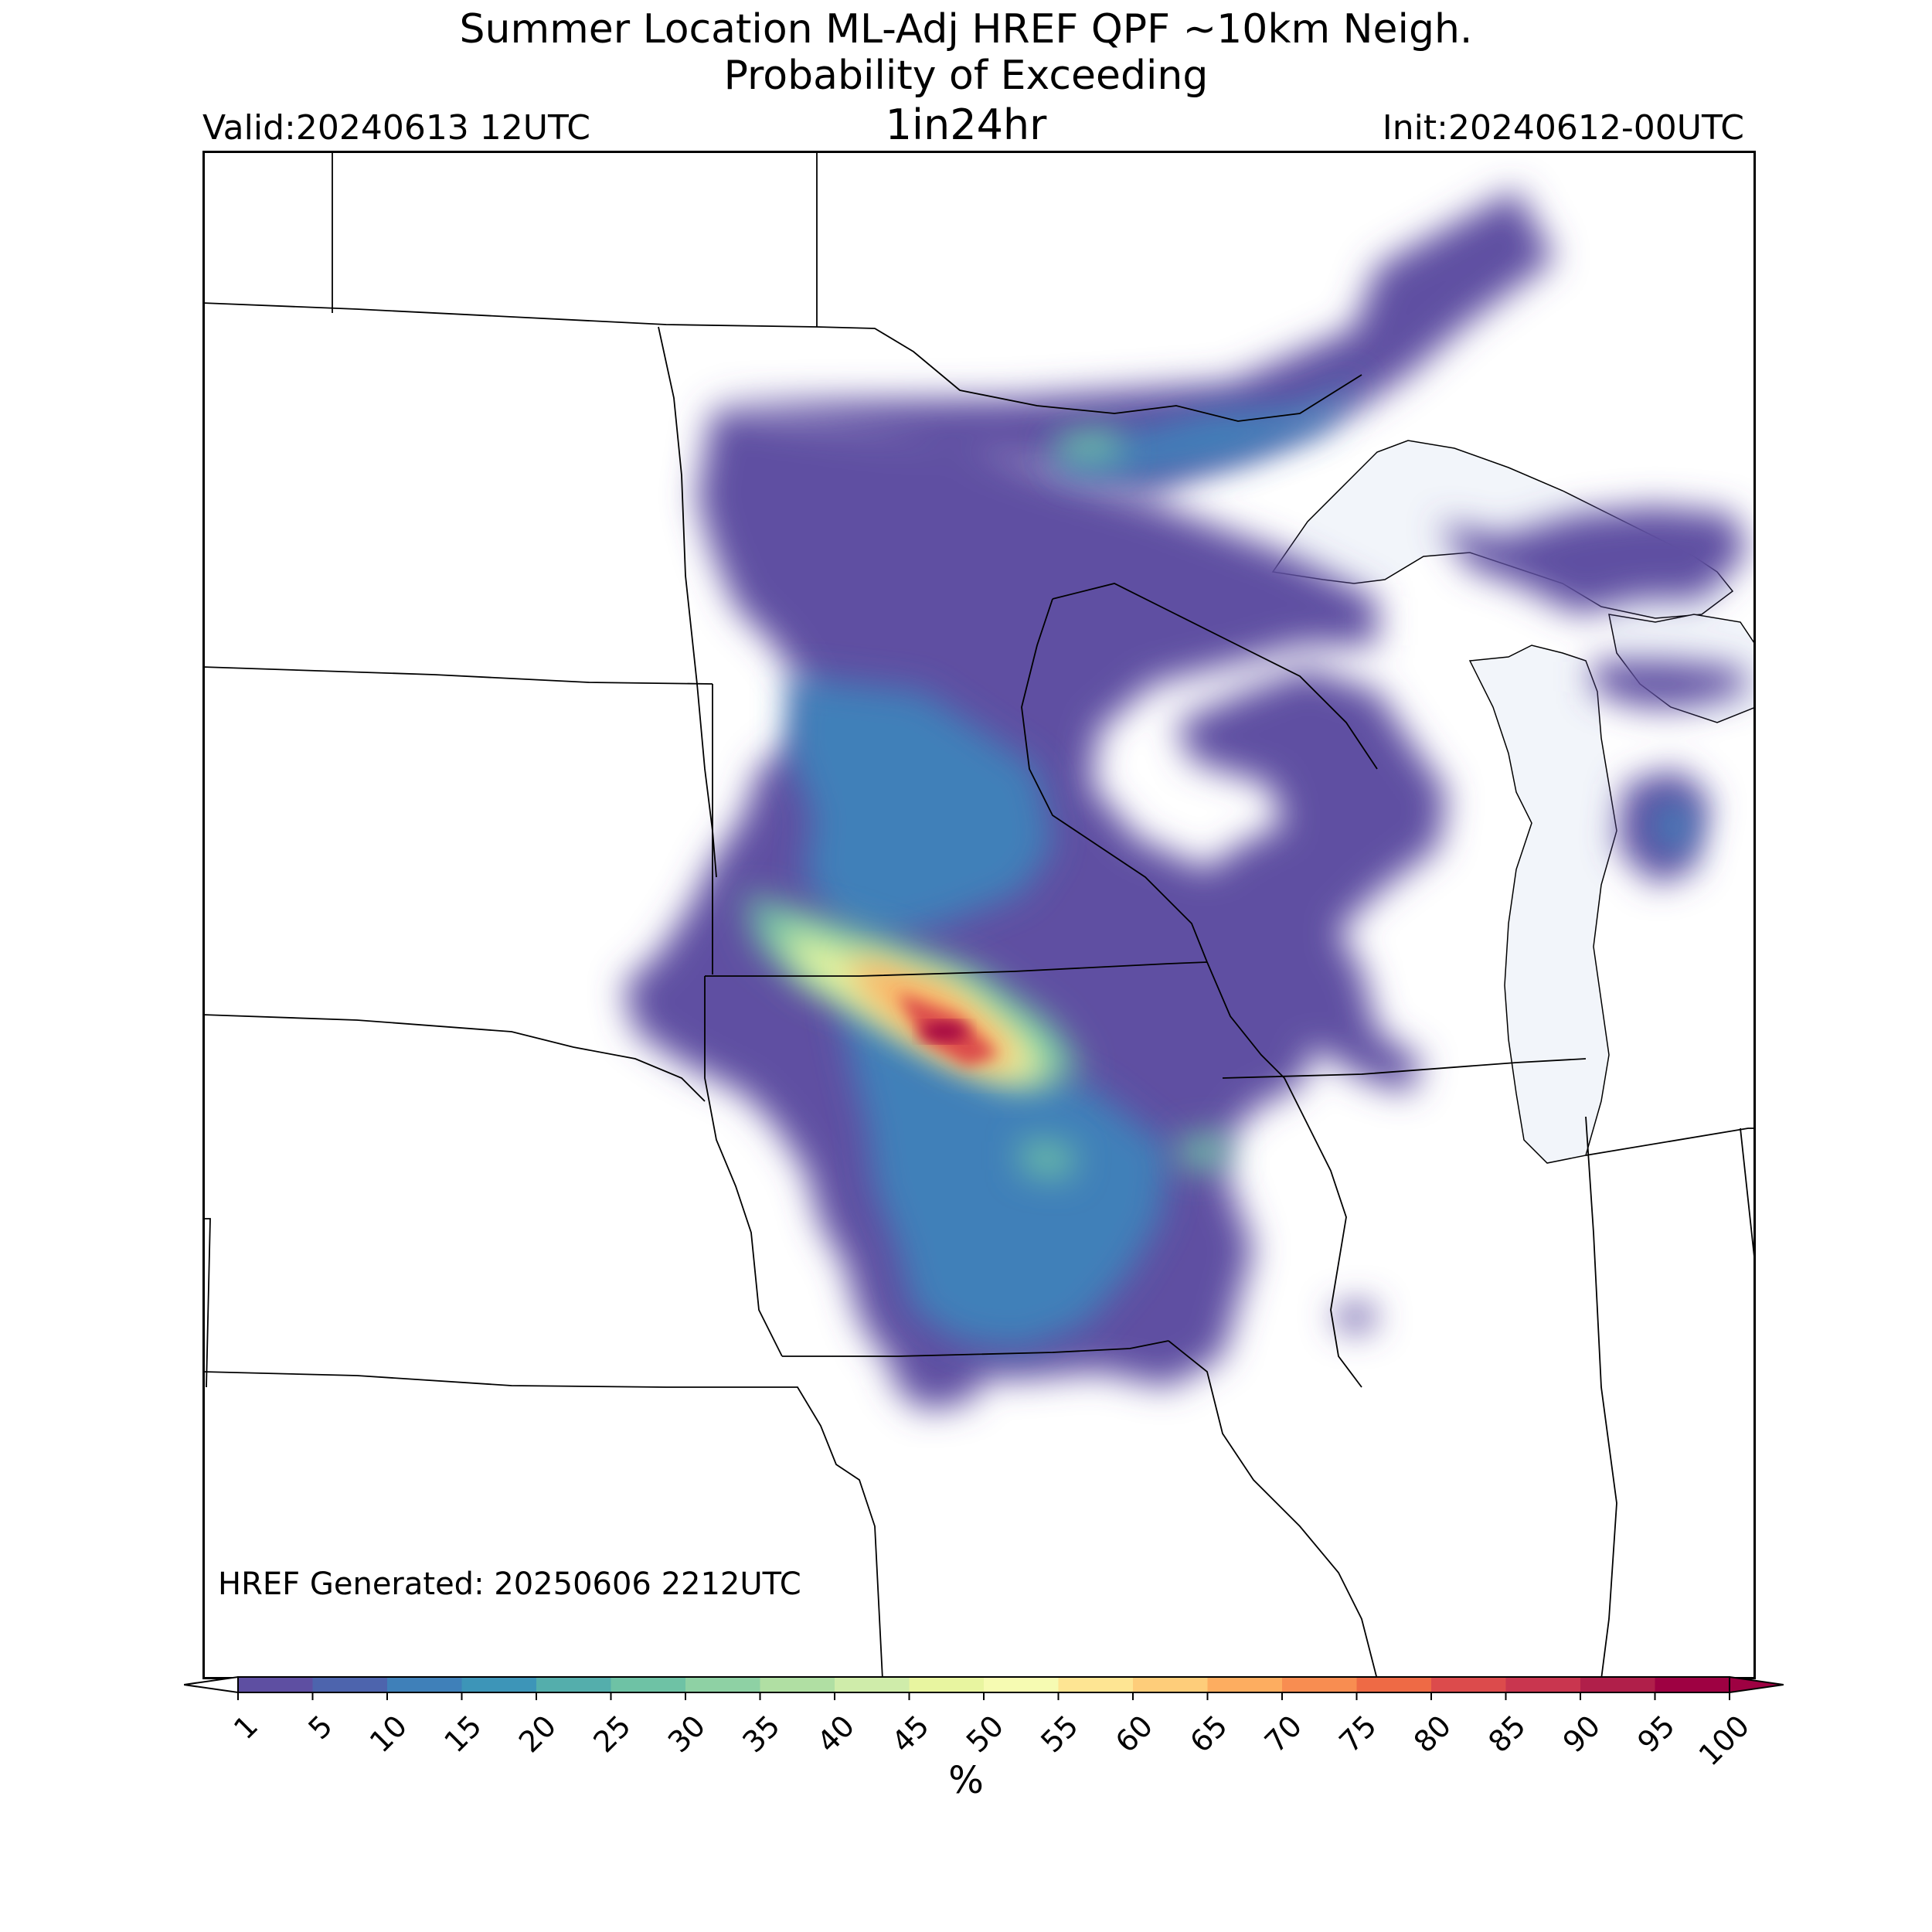 This screenshot has height=1932, width=1932. What do you see at coordinates (956, 969) in the screenshot?
I see `mn-ia-border` at bounding box center [956, 969].